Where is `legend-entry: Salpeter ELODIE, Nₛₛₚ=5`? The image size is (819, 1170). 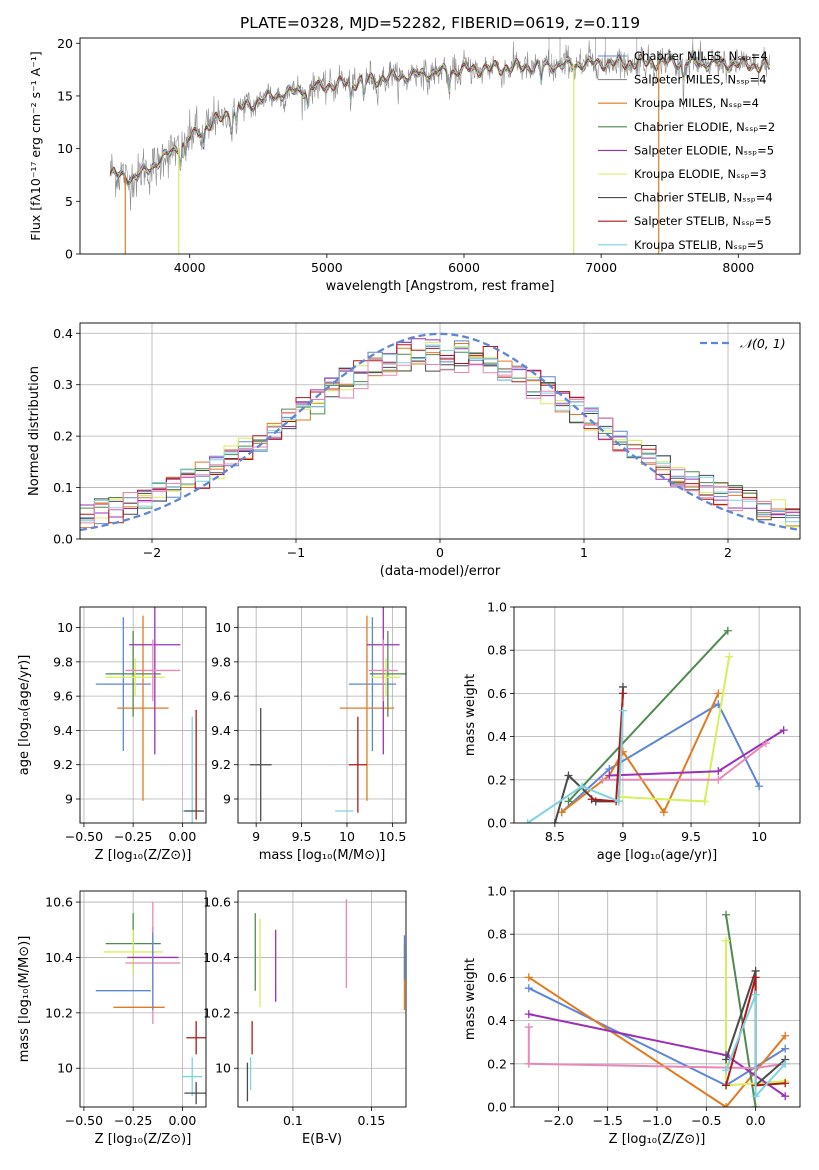
legend-entry: Salpeter ELODIE, Nₛₛₚ=5 is located at coordinates (704, 150).